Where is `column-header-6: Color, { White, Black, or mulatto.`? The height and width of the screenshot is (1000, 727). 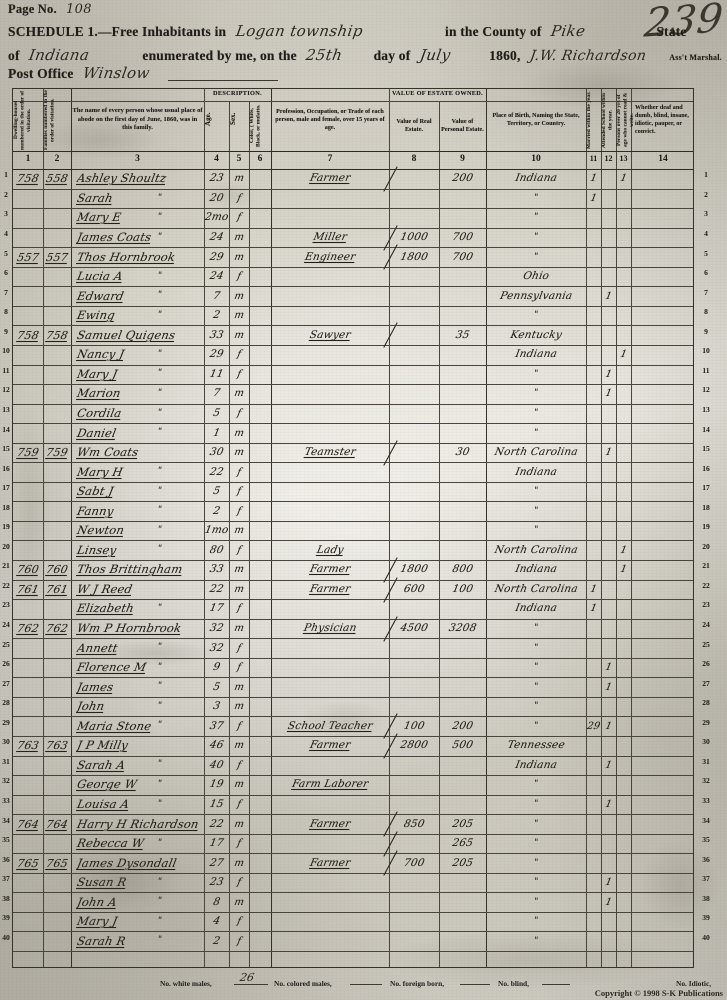
column-header-6: Color, { White, Black, or mulatto. is located at coordinates (255, 126).